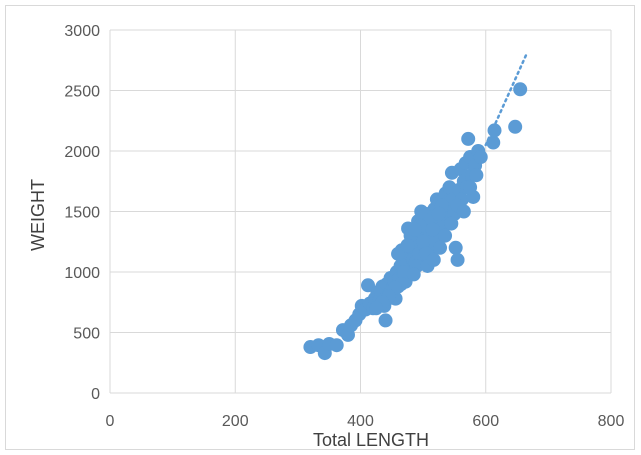  What do you see at coordinates (82, 213) in the screenshot?
I see `y-tick-label: 1500` at bounding box center [82, 213].